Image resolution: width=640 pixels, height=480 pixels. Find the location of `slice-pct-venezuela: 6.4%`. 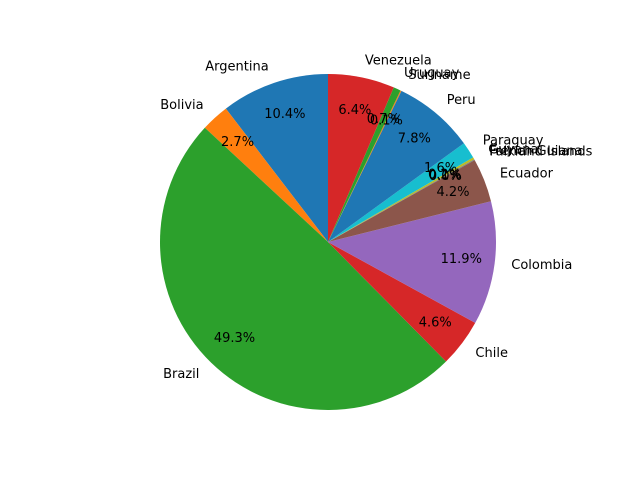

slice-pct-venezuela: 6.4% is located at coordinates (354, 110).